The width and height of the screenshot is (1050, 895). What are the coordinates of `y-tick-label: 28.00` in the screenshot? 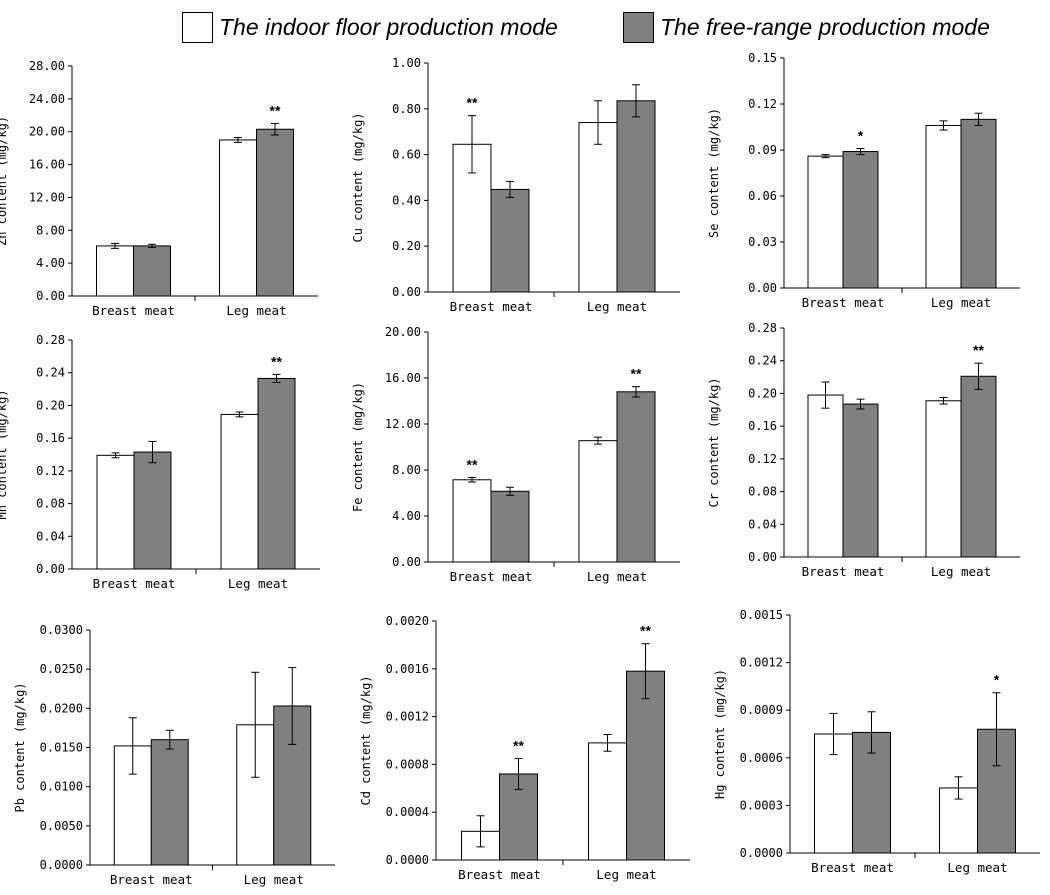 It's located at (47, 66).